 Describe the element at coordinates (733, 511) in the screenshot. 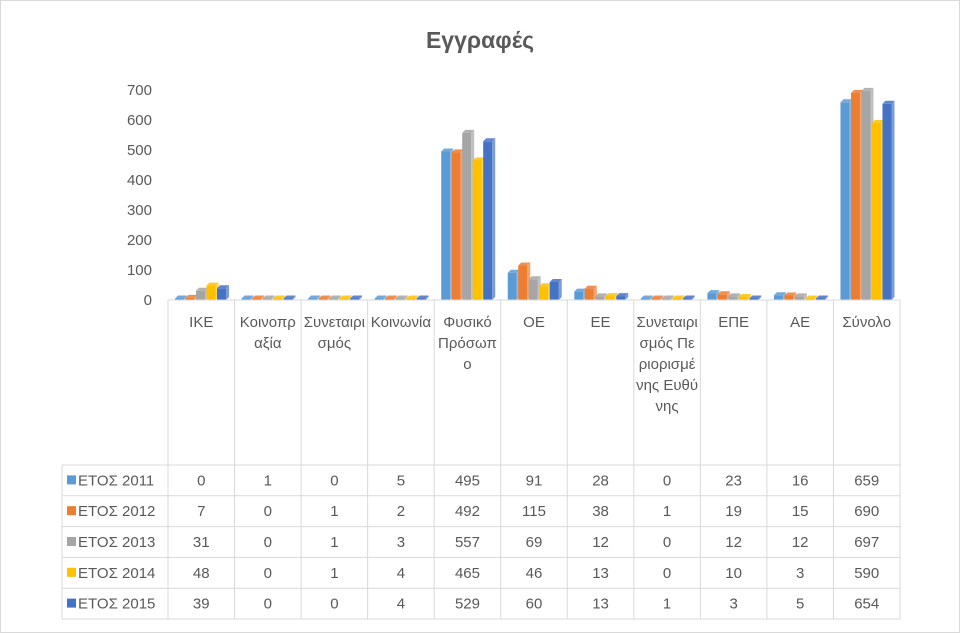

I see `data-table-cell: 19` at that location.